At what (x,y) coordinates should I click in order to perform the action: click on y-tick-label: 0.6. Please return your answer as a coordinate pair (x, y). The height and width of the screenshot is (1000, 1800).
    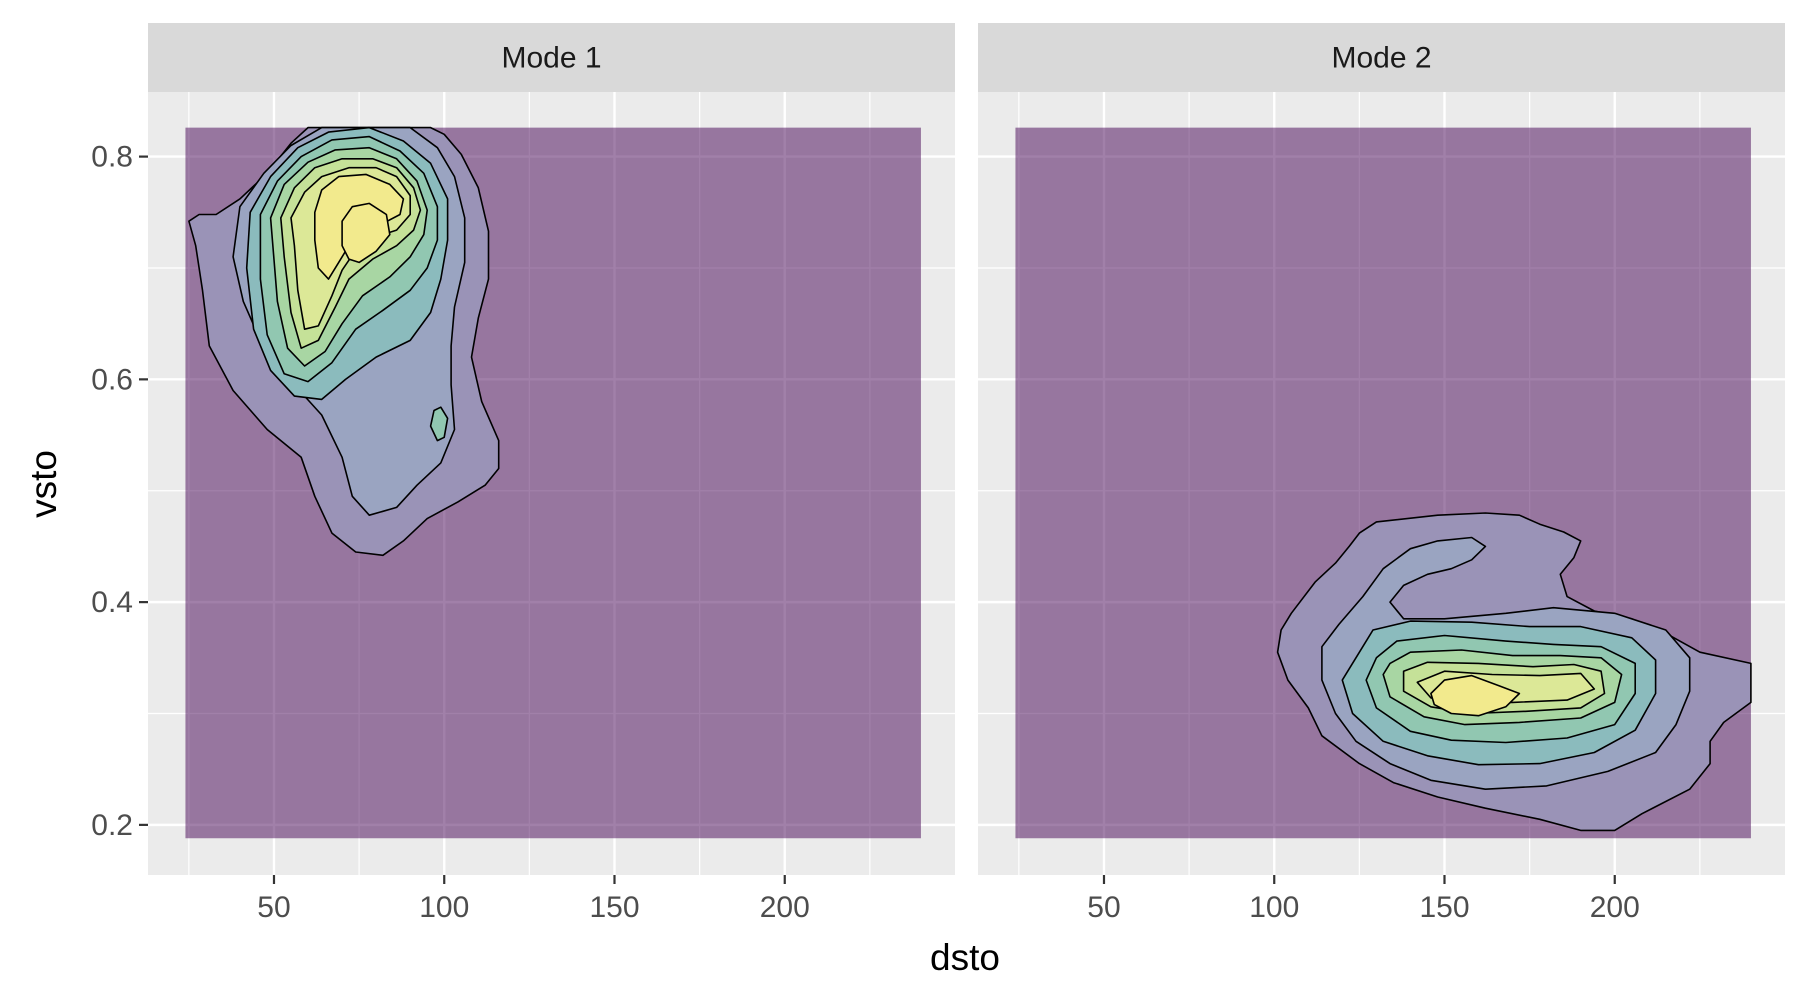
    Looking at the image, I should click on (112, 379).